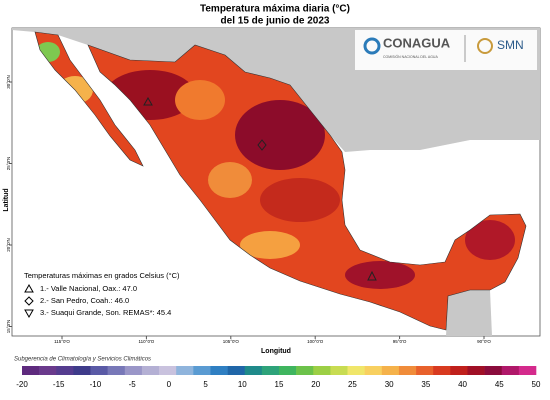 The height and width of the screenshot is (400, 550). Describe the element at coordinates (133, 384) in the screenshot. I see `colorbar-label: -5` at that location.